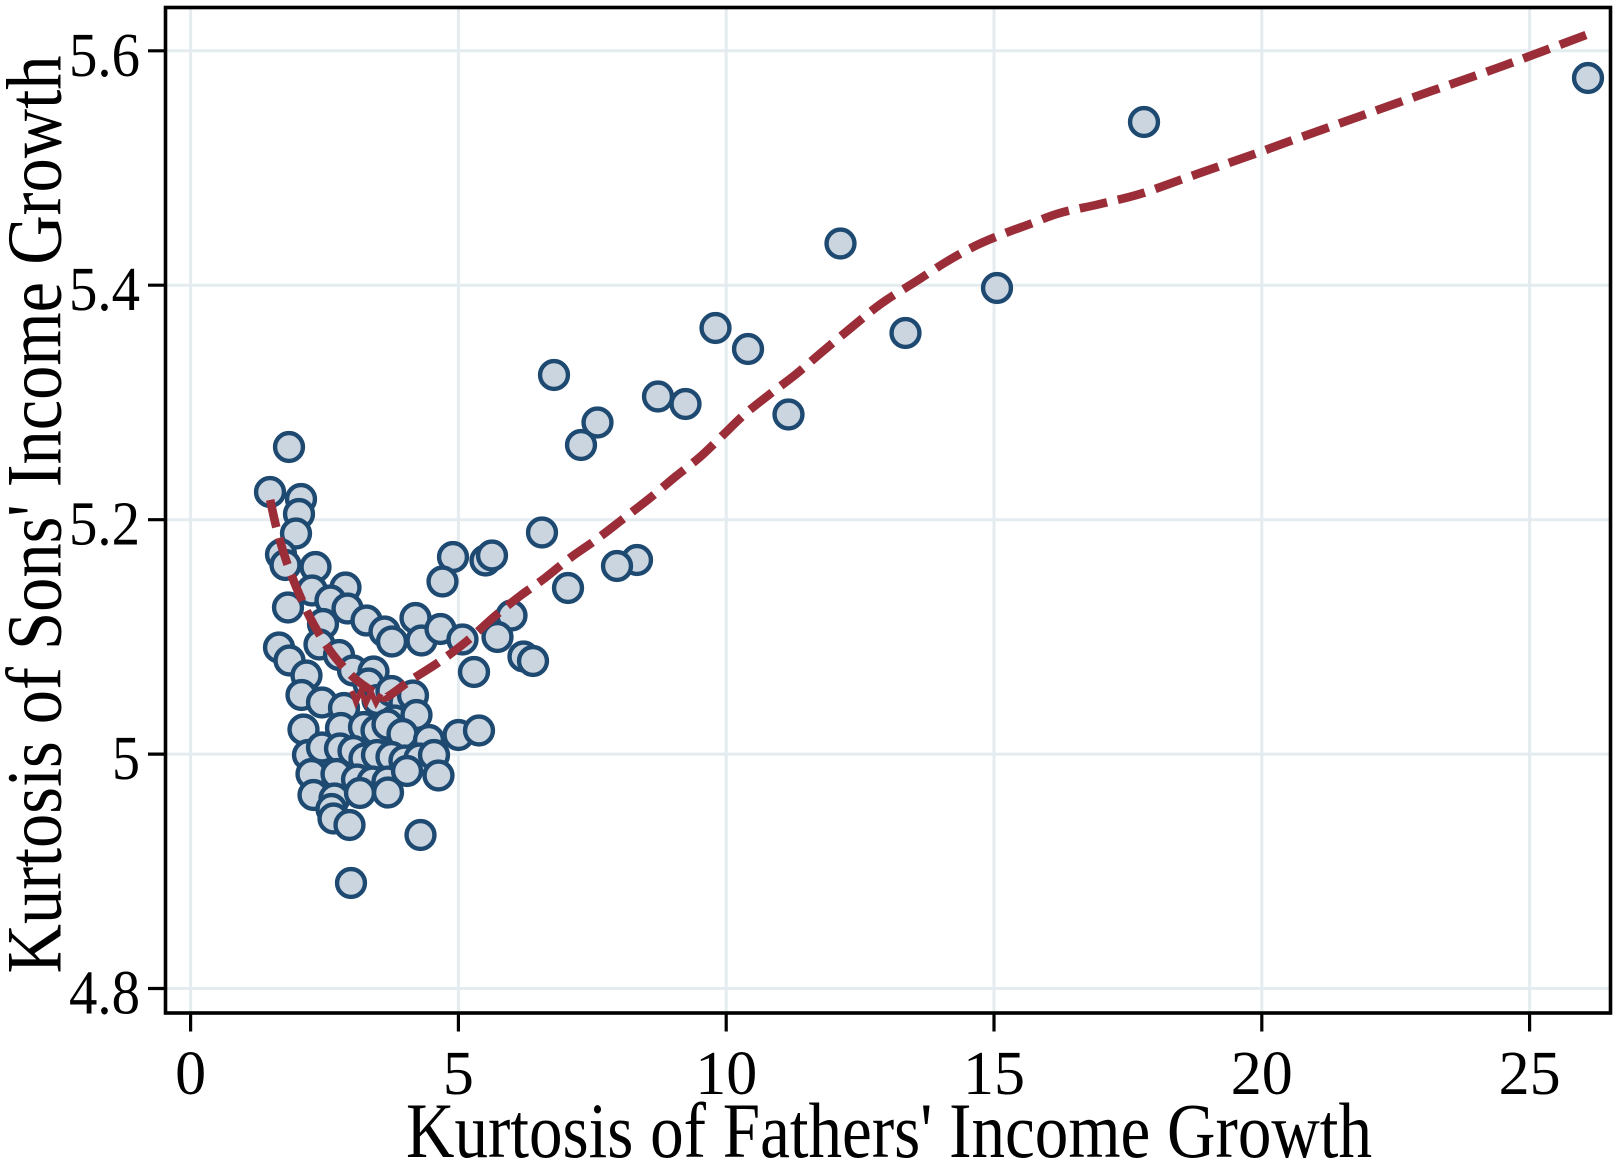  I want to click on svg-text: 25, so click(1530, 1074).